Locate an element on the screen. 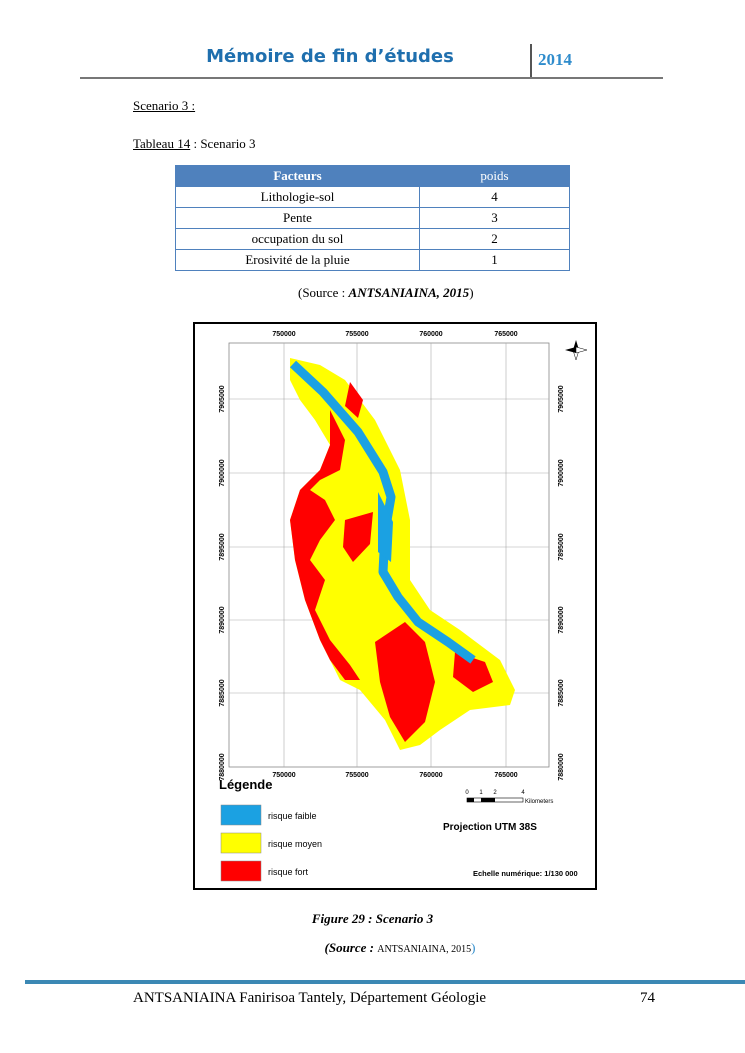  section-title: Scenario 3 : is located at coordinates (164, 105).